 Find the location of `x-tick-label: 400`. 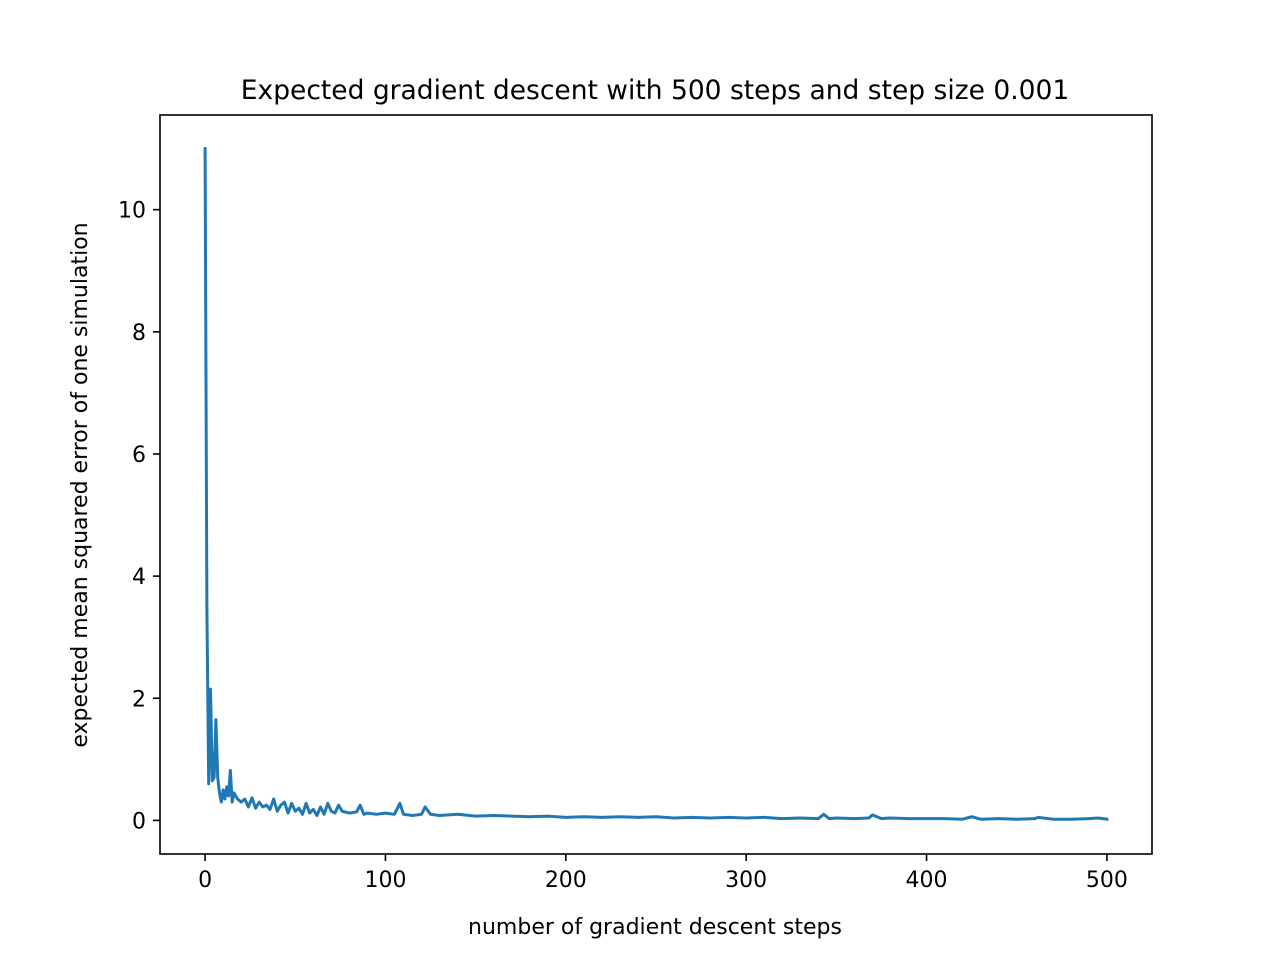

x-tick-label: 400 is located at coordinates (927, 880).